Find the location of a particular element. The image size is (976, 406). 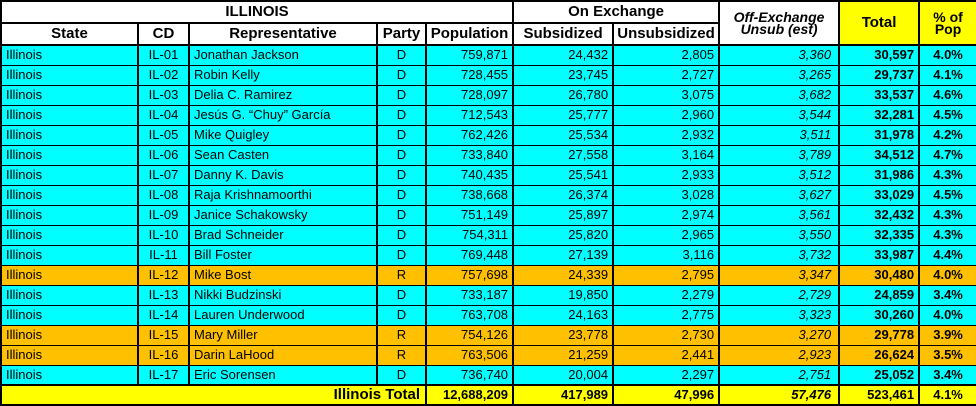

cell-off-exchange: 3,544 is located at coordinates (779, 115).